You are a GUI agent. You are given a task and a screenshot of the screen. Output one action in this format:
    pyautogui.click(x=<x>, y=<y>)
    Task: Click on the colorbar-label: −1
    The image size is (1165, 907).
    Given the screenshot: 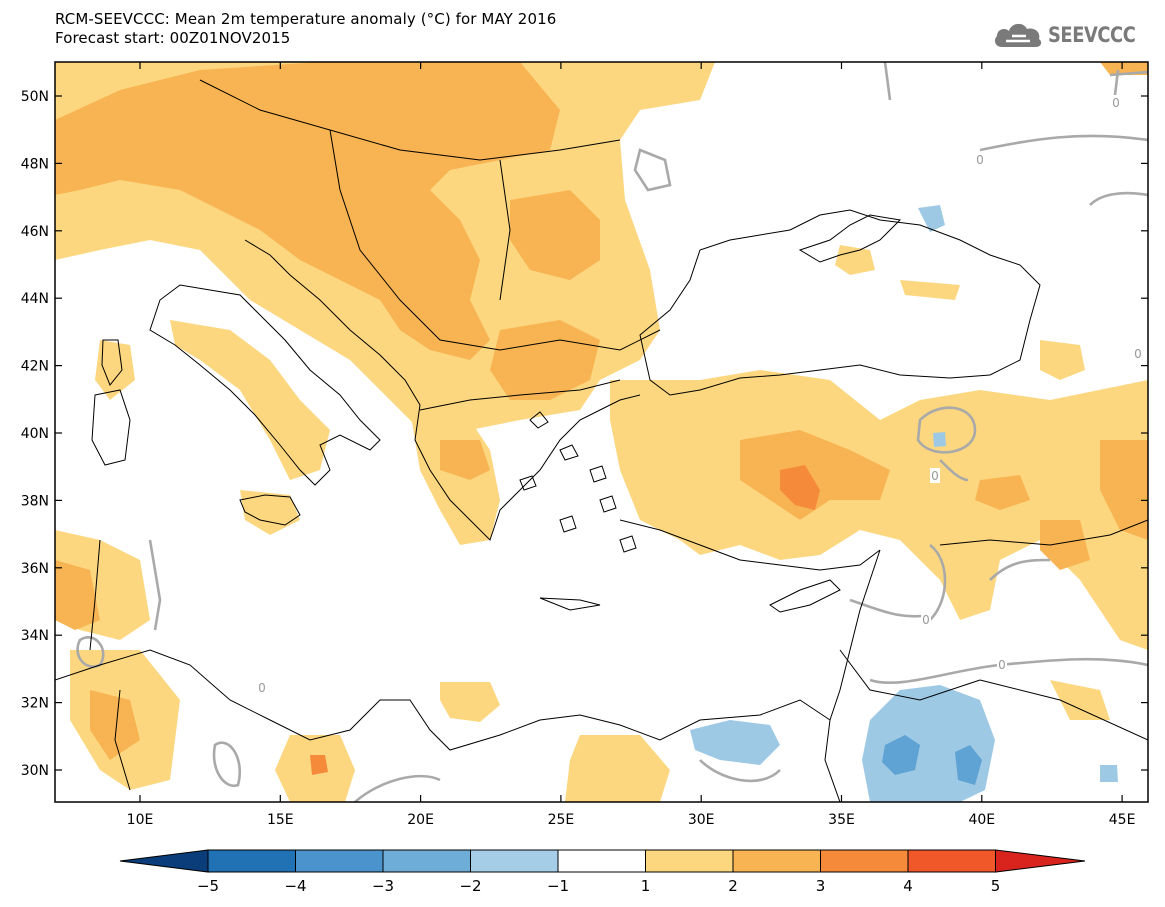 What is the action you would take?
    pyautogui.click(x=558, y=886)
    